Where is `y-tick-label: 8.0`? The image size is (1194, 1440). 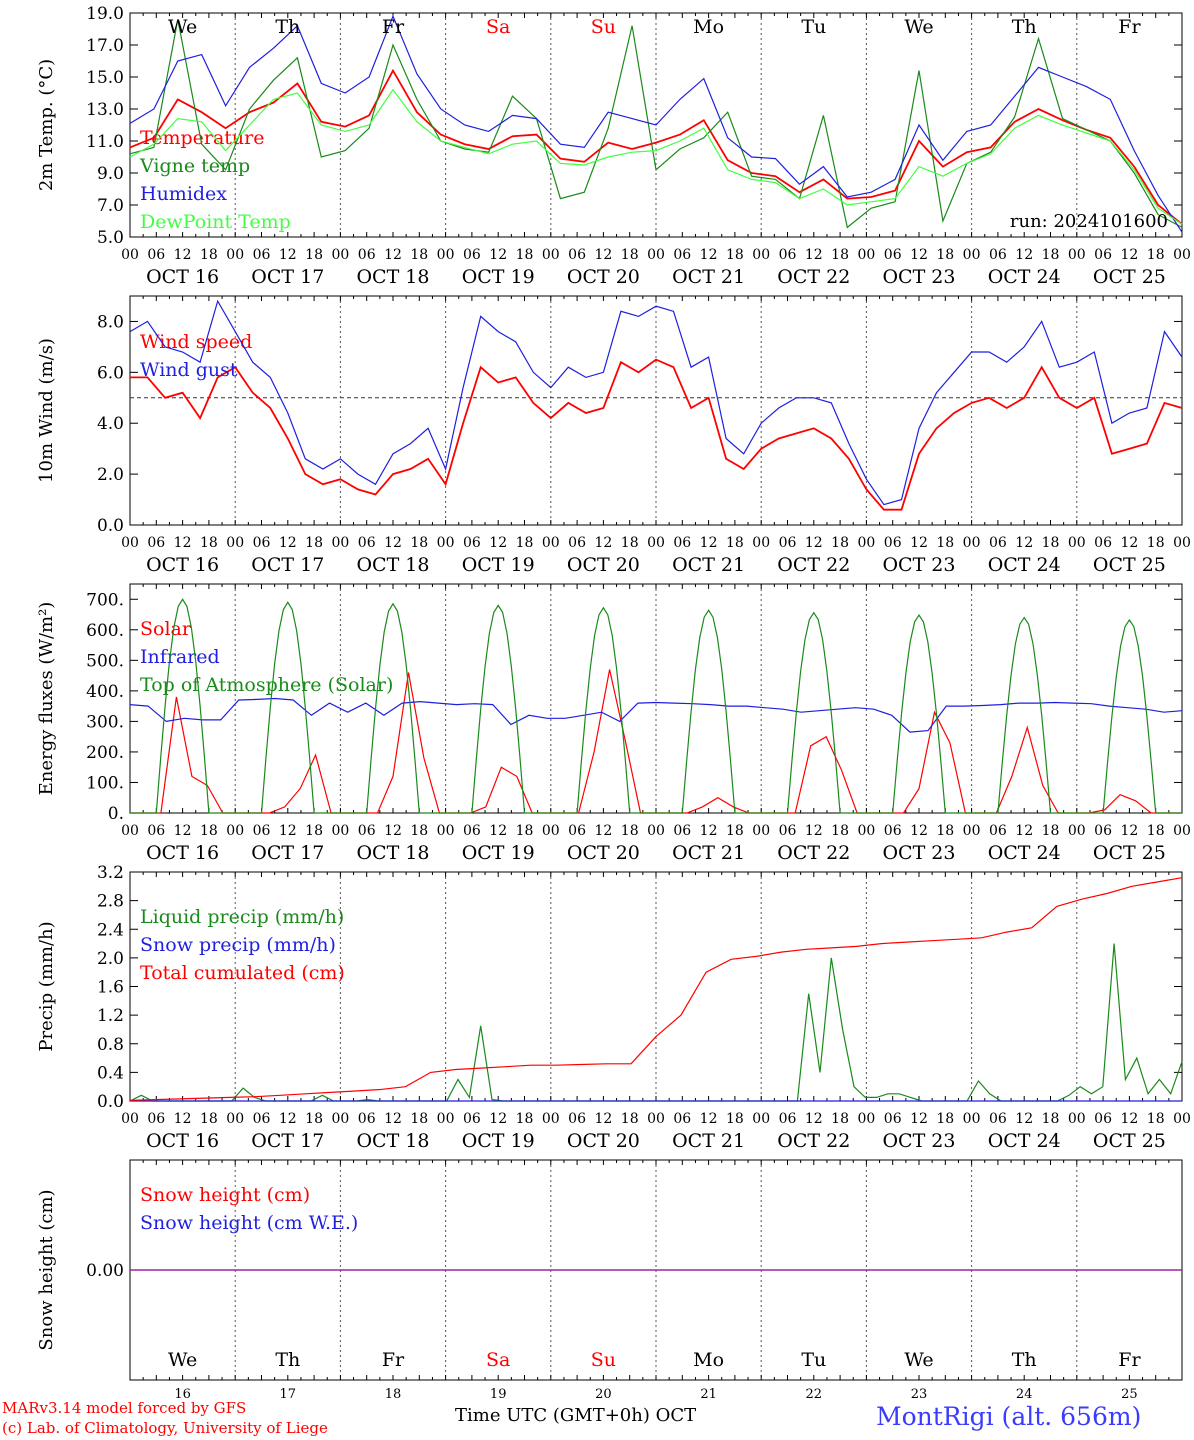 y-tick-label: 8.0 is located at coordinates (110, 322).